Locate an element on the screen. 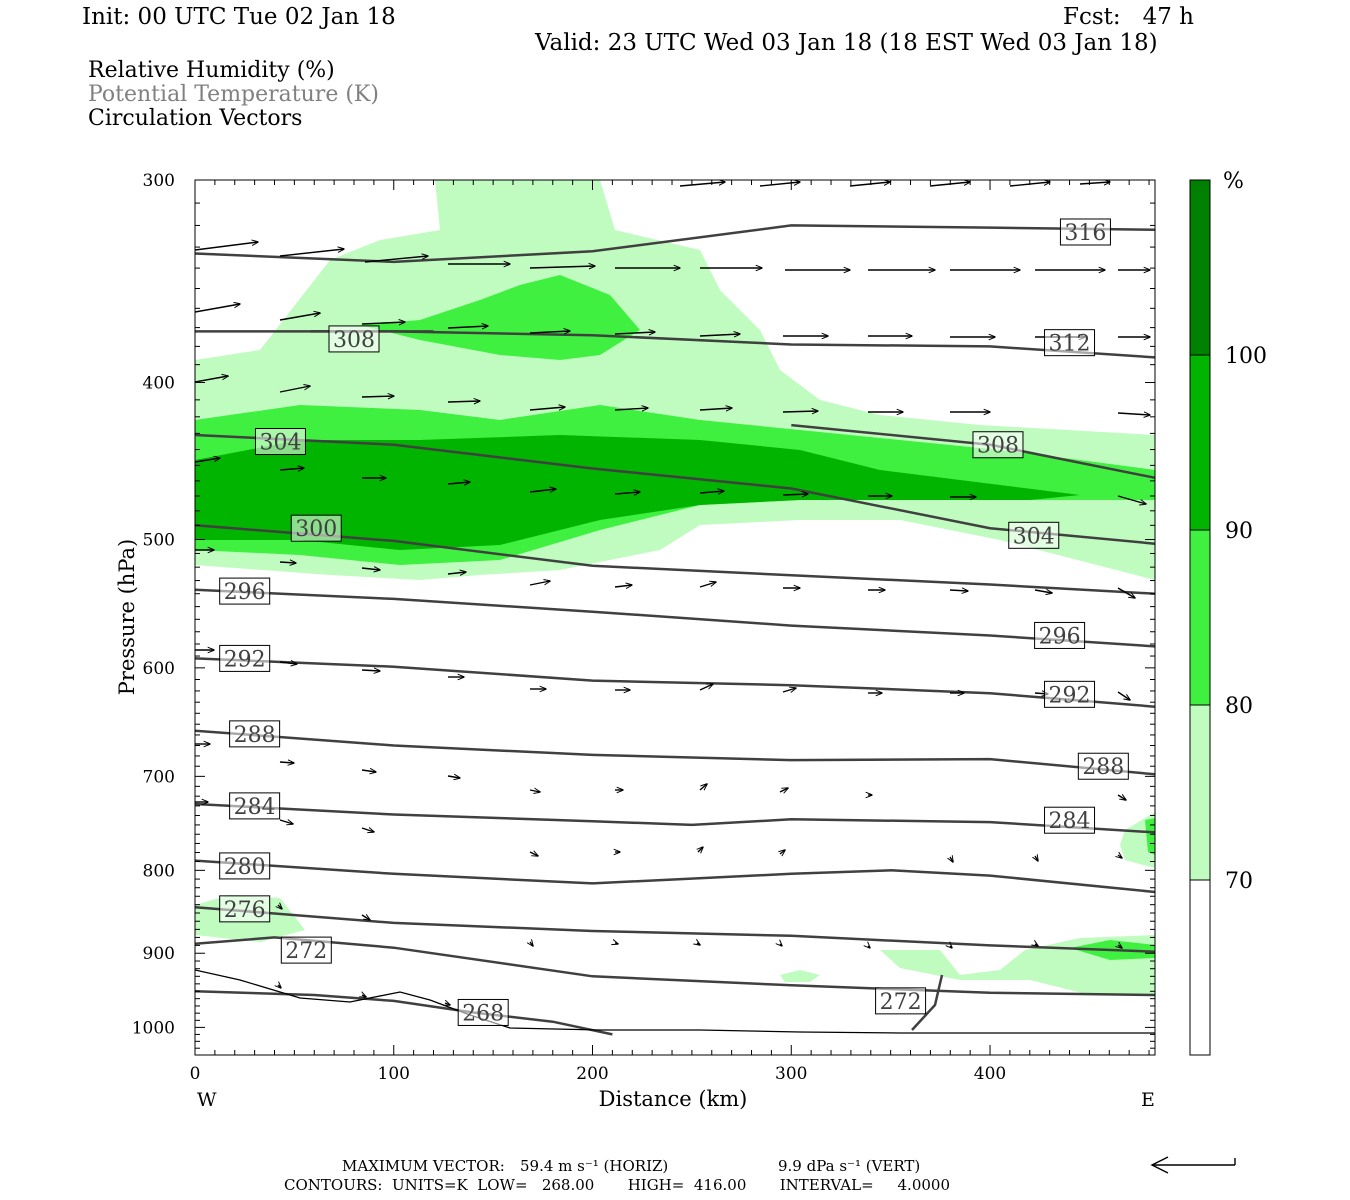 This screenshot has height=1200, width=1350. y-tick-label: 300 is located at coordinates (159, 181).